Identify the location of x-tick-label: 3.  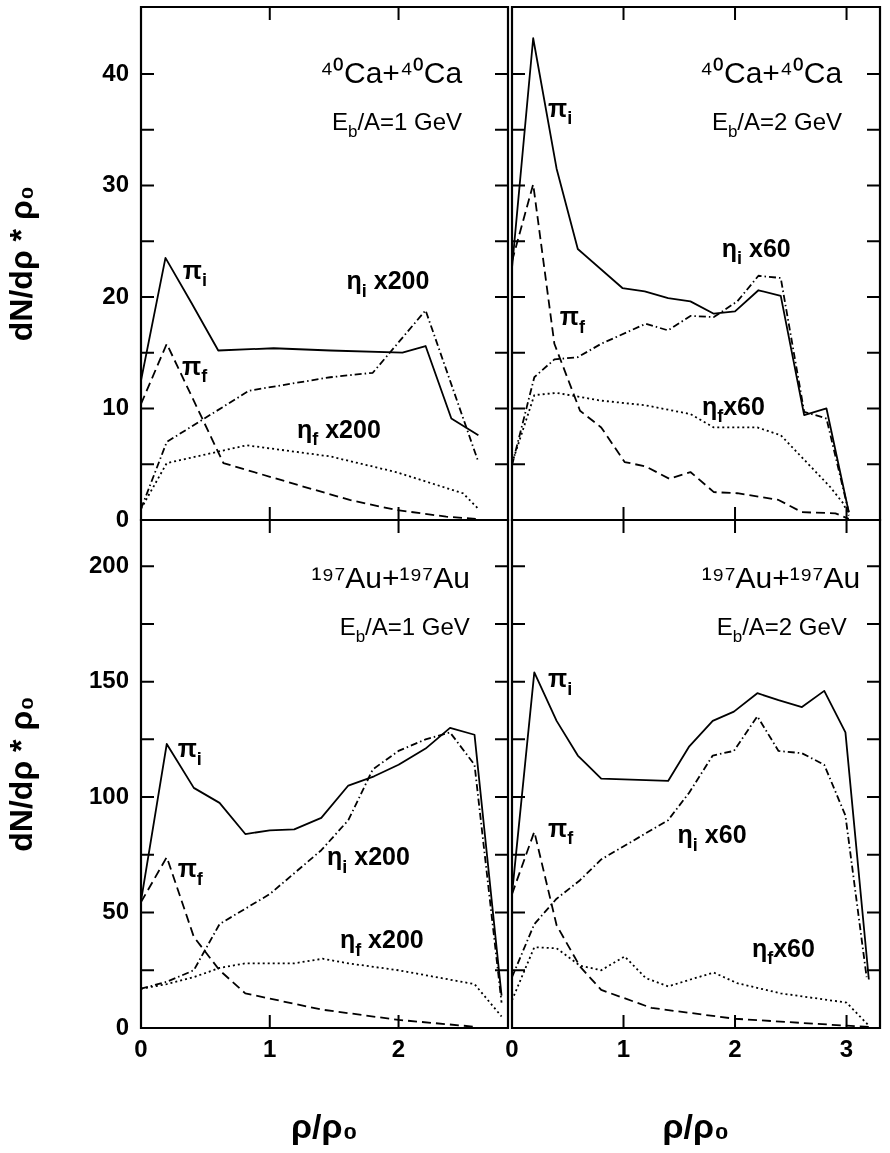
(846, 1048).